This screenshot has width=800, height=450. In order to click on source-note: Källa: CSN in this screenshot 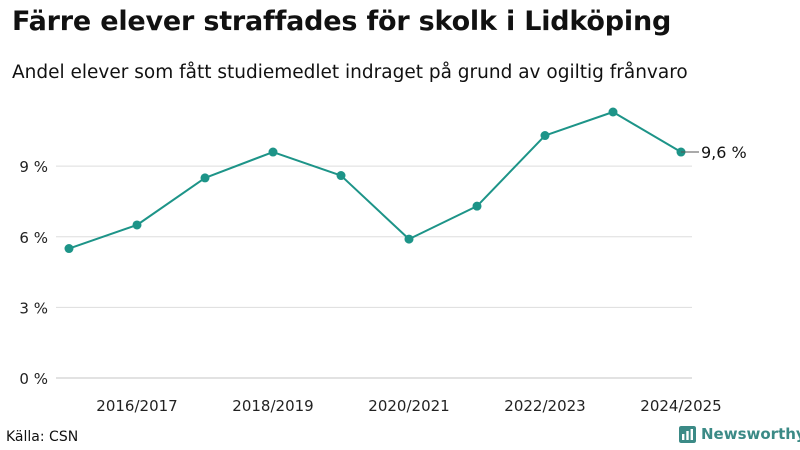, I will do `click(42, 437)`.